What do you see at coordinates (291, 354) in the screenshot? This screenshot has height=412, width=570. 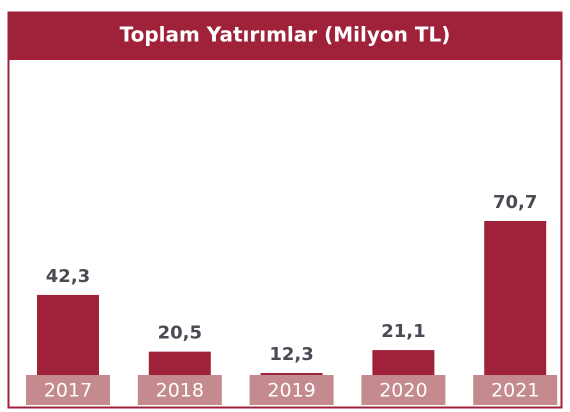 I see `data-label: 12,3` at bounding box center [291, 354].